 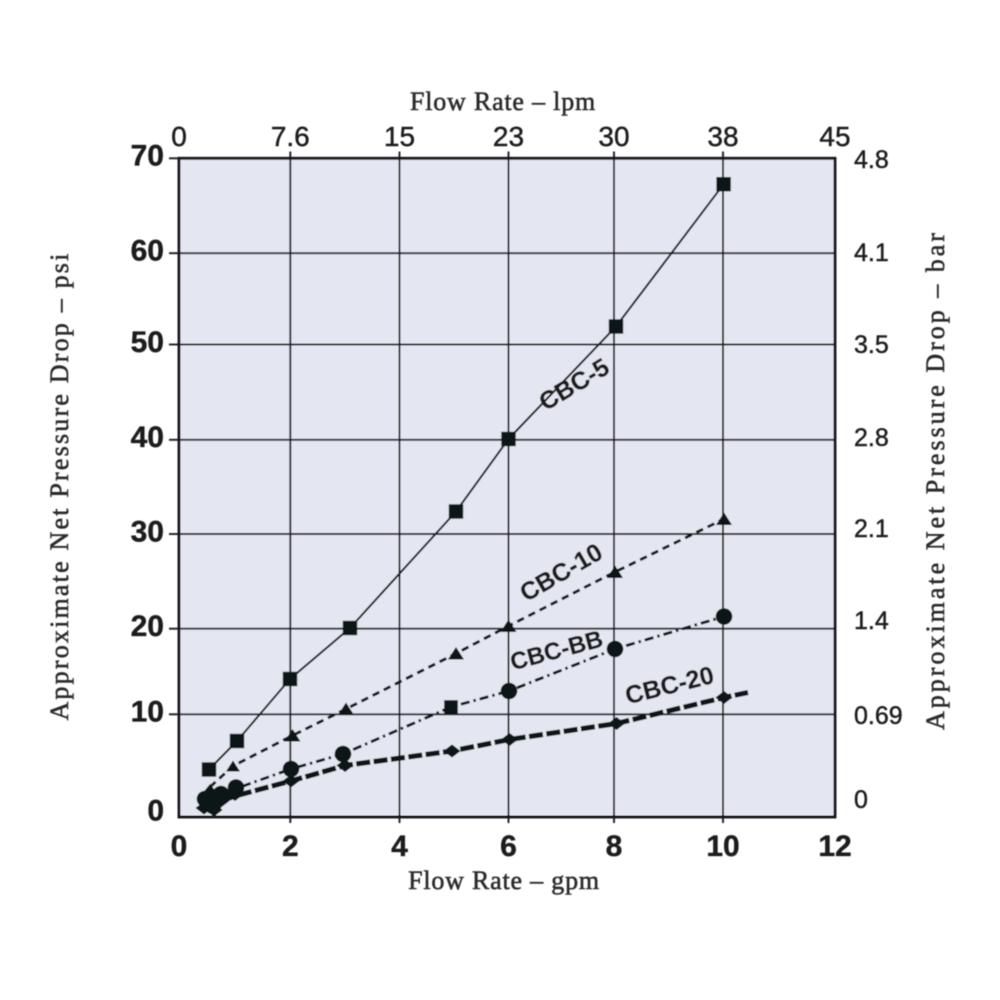 I want to click on svg-text: 8, so click(x=614, y=846).